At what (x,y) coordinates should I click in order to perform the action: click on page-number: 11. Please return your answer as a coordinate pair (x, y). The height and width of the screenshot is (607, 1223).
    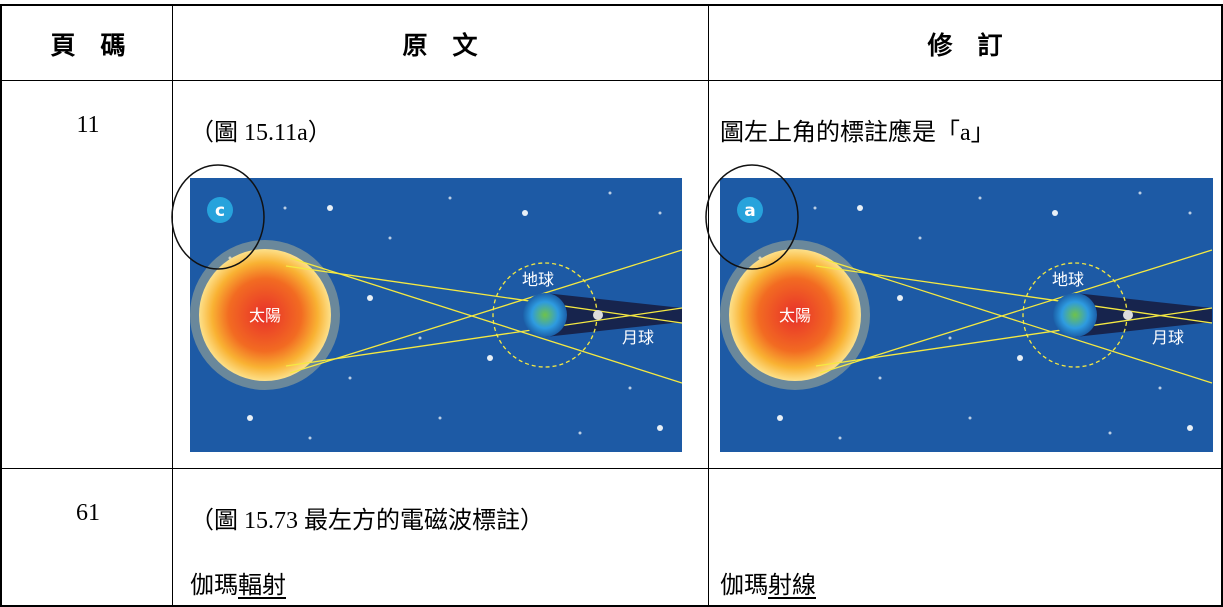
    Looking at the image, I should click on (88, 125).